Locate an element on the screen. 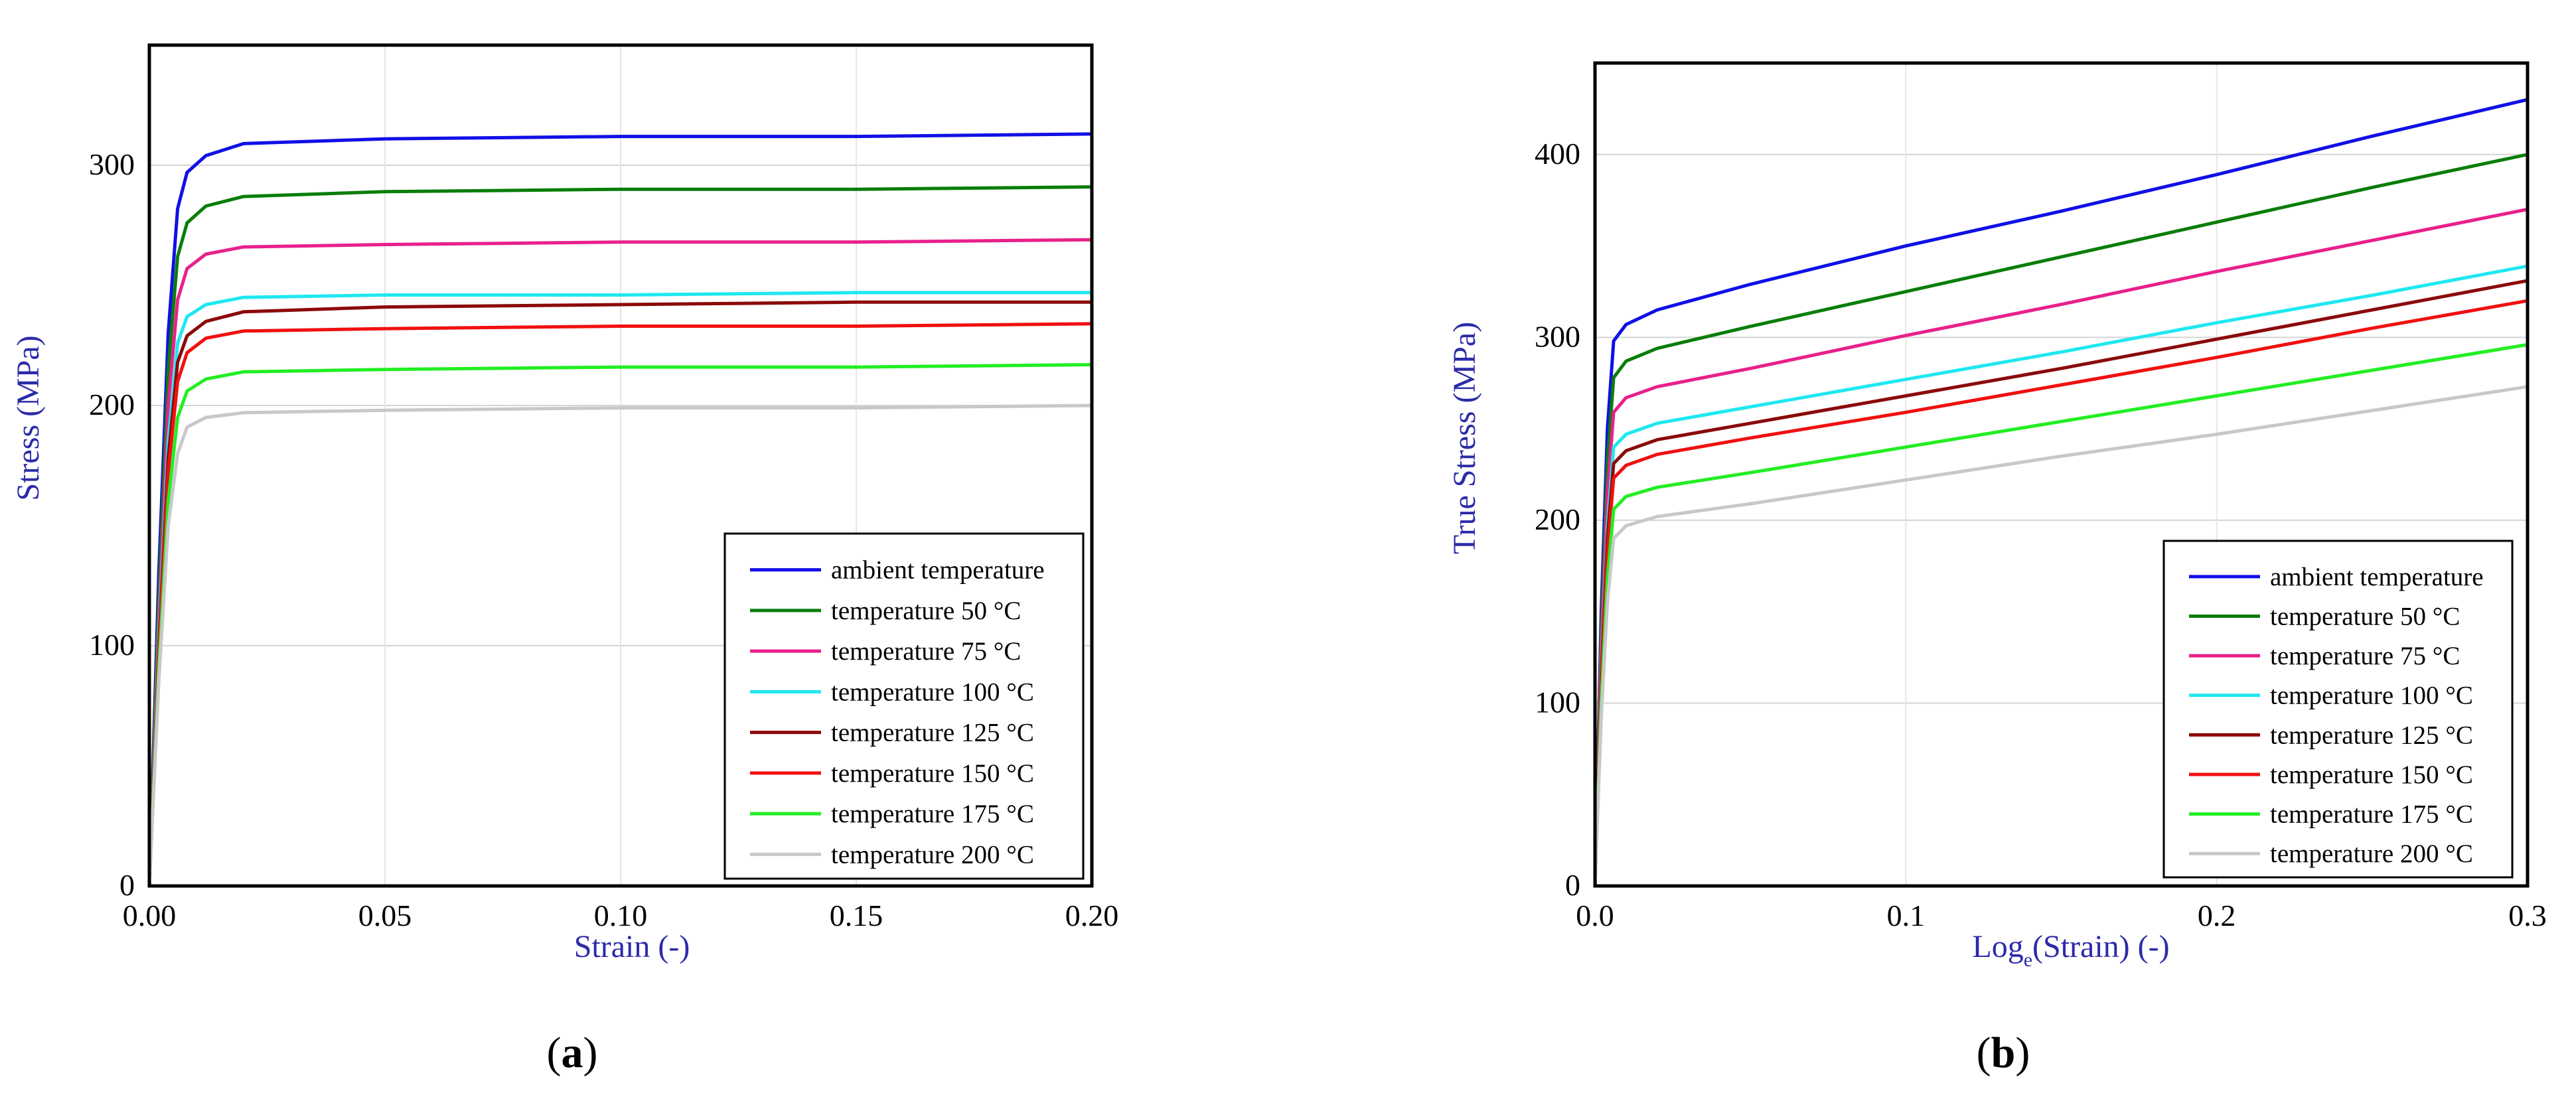  x-axis-label-suffix: (Strain) (-) is located at coordinates (2101, 947).